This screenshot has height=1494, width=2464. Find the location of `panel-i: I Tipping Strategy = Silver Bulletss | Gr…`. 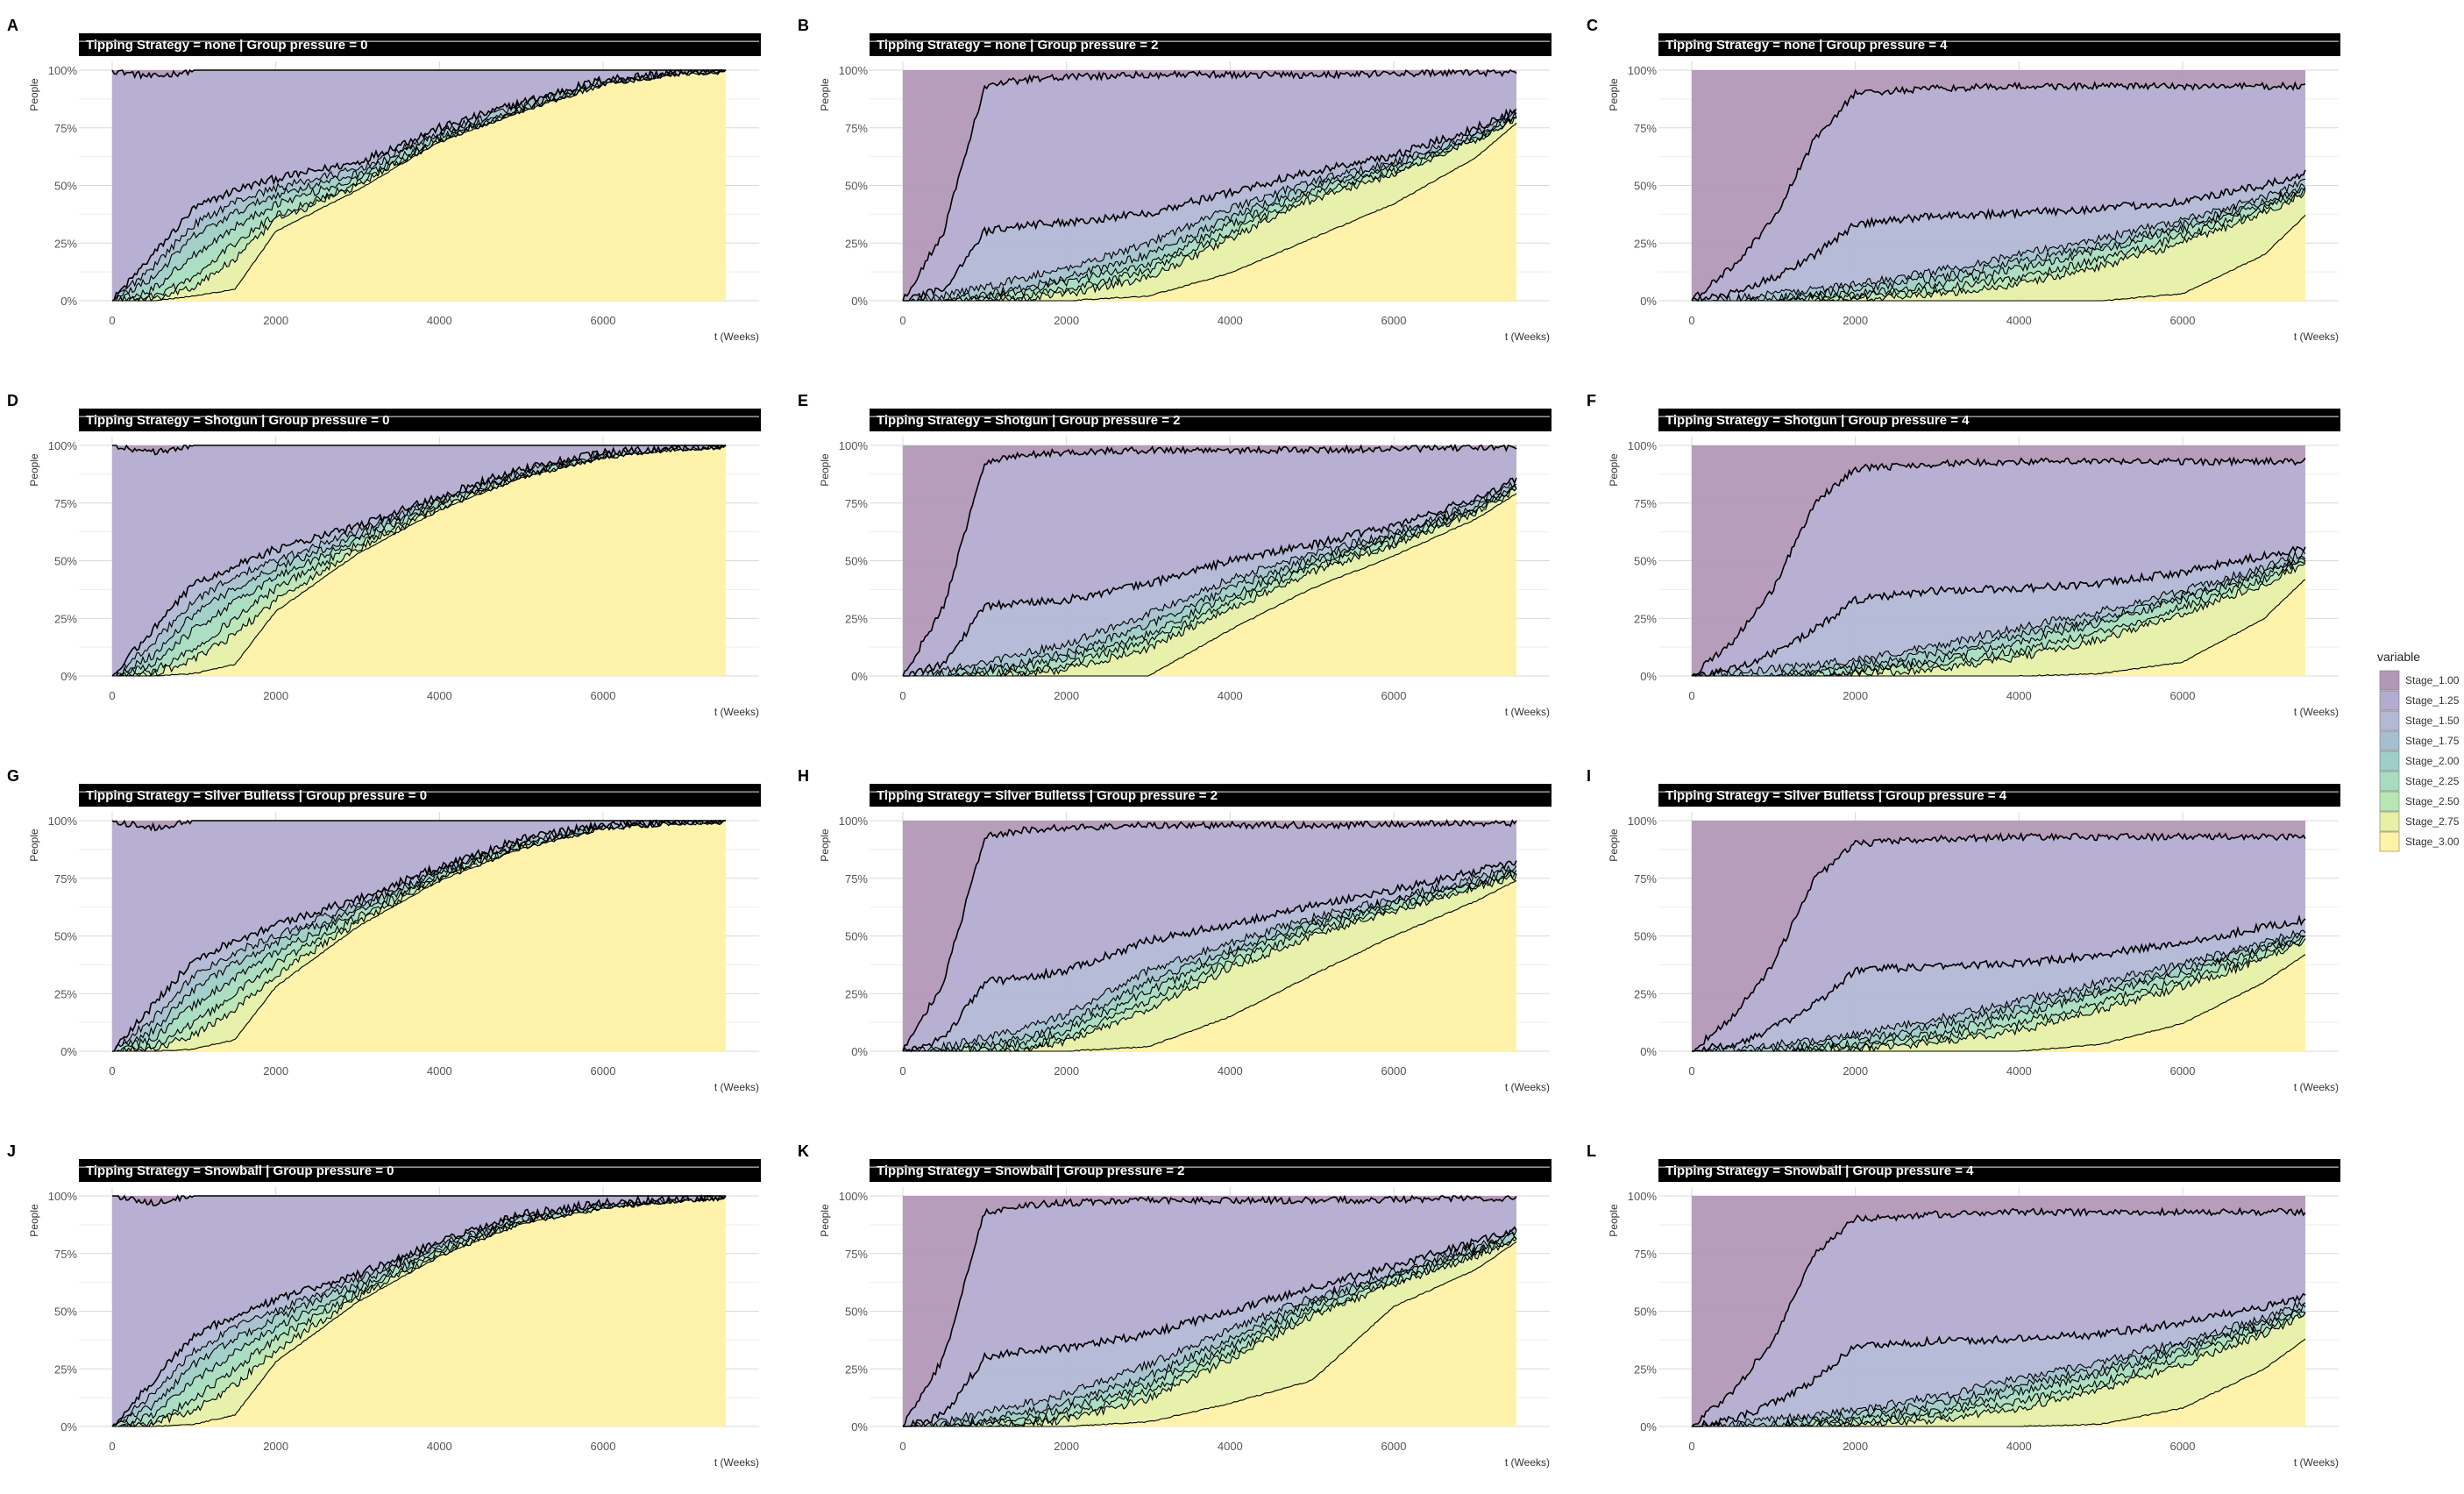

panel-i: I Tipping Strategy = Silver Bulletss | Gr… is located at coordinates (1963, 930).